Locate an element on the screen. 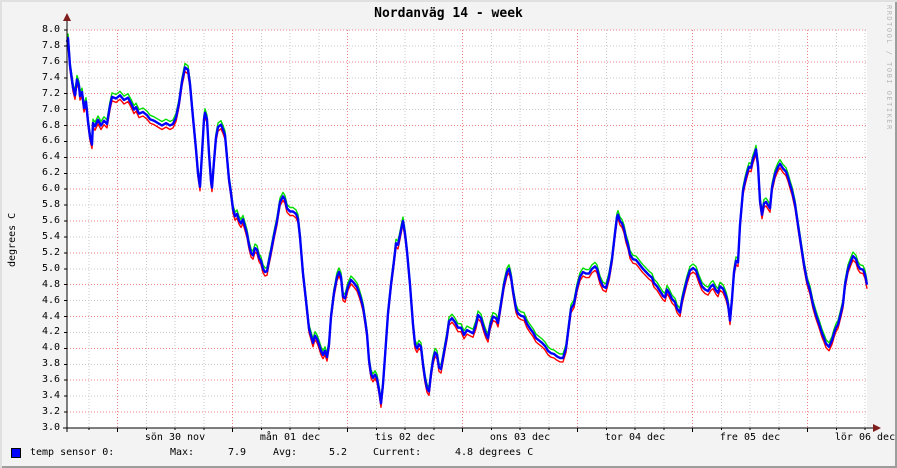  x-axis-label: sön 30 nov is located at coordinates (175, 437).